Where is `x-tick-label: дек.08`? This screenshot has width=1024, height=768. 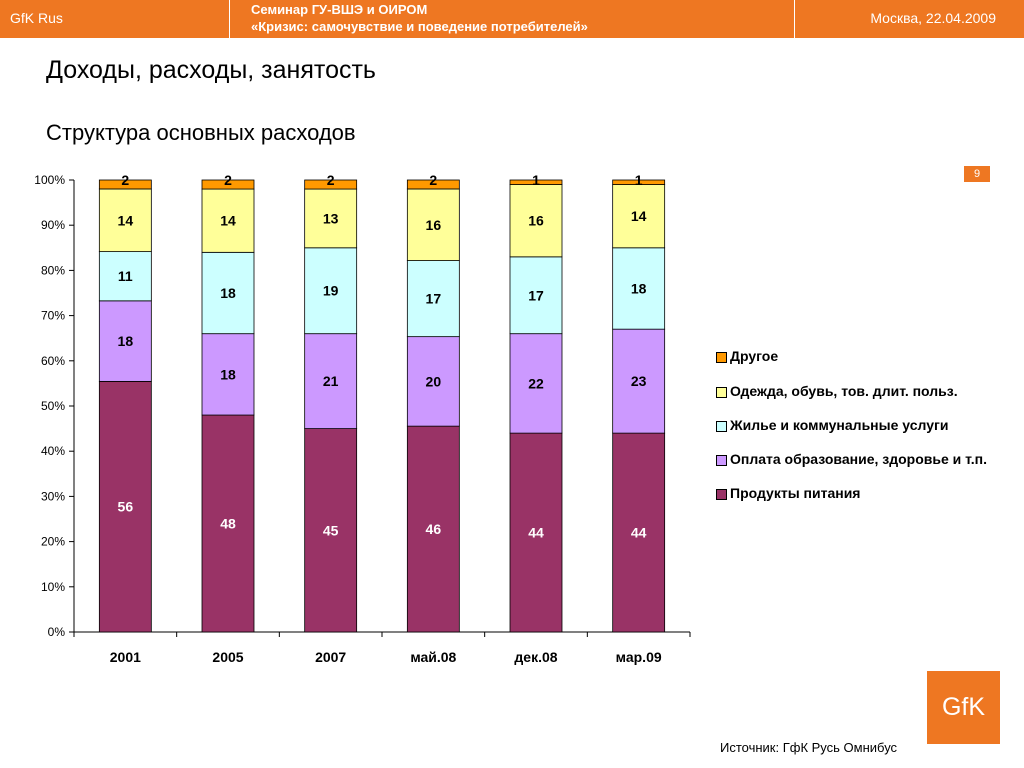
x-tick-label: дек.08 is located at coordinates (535, 657).